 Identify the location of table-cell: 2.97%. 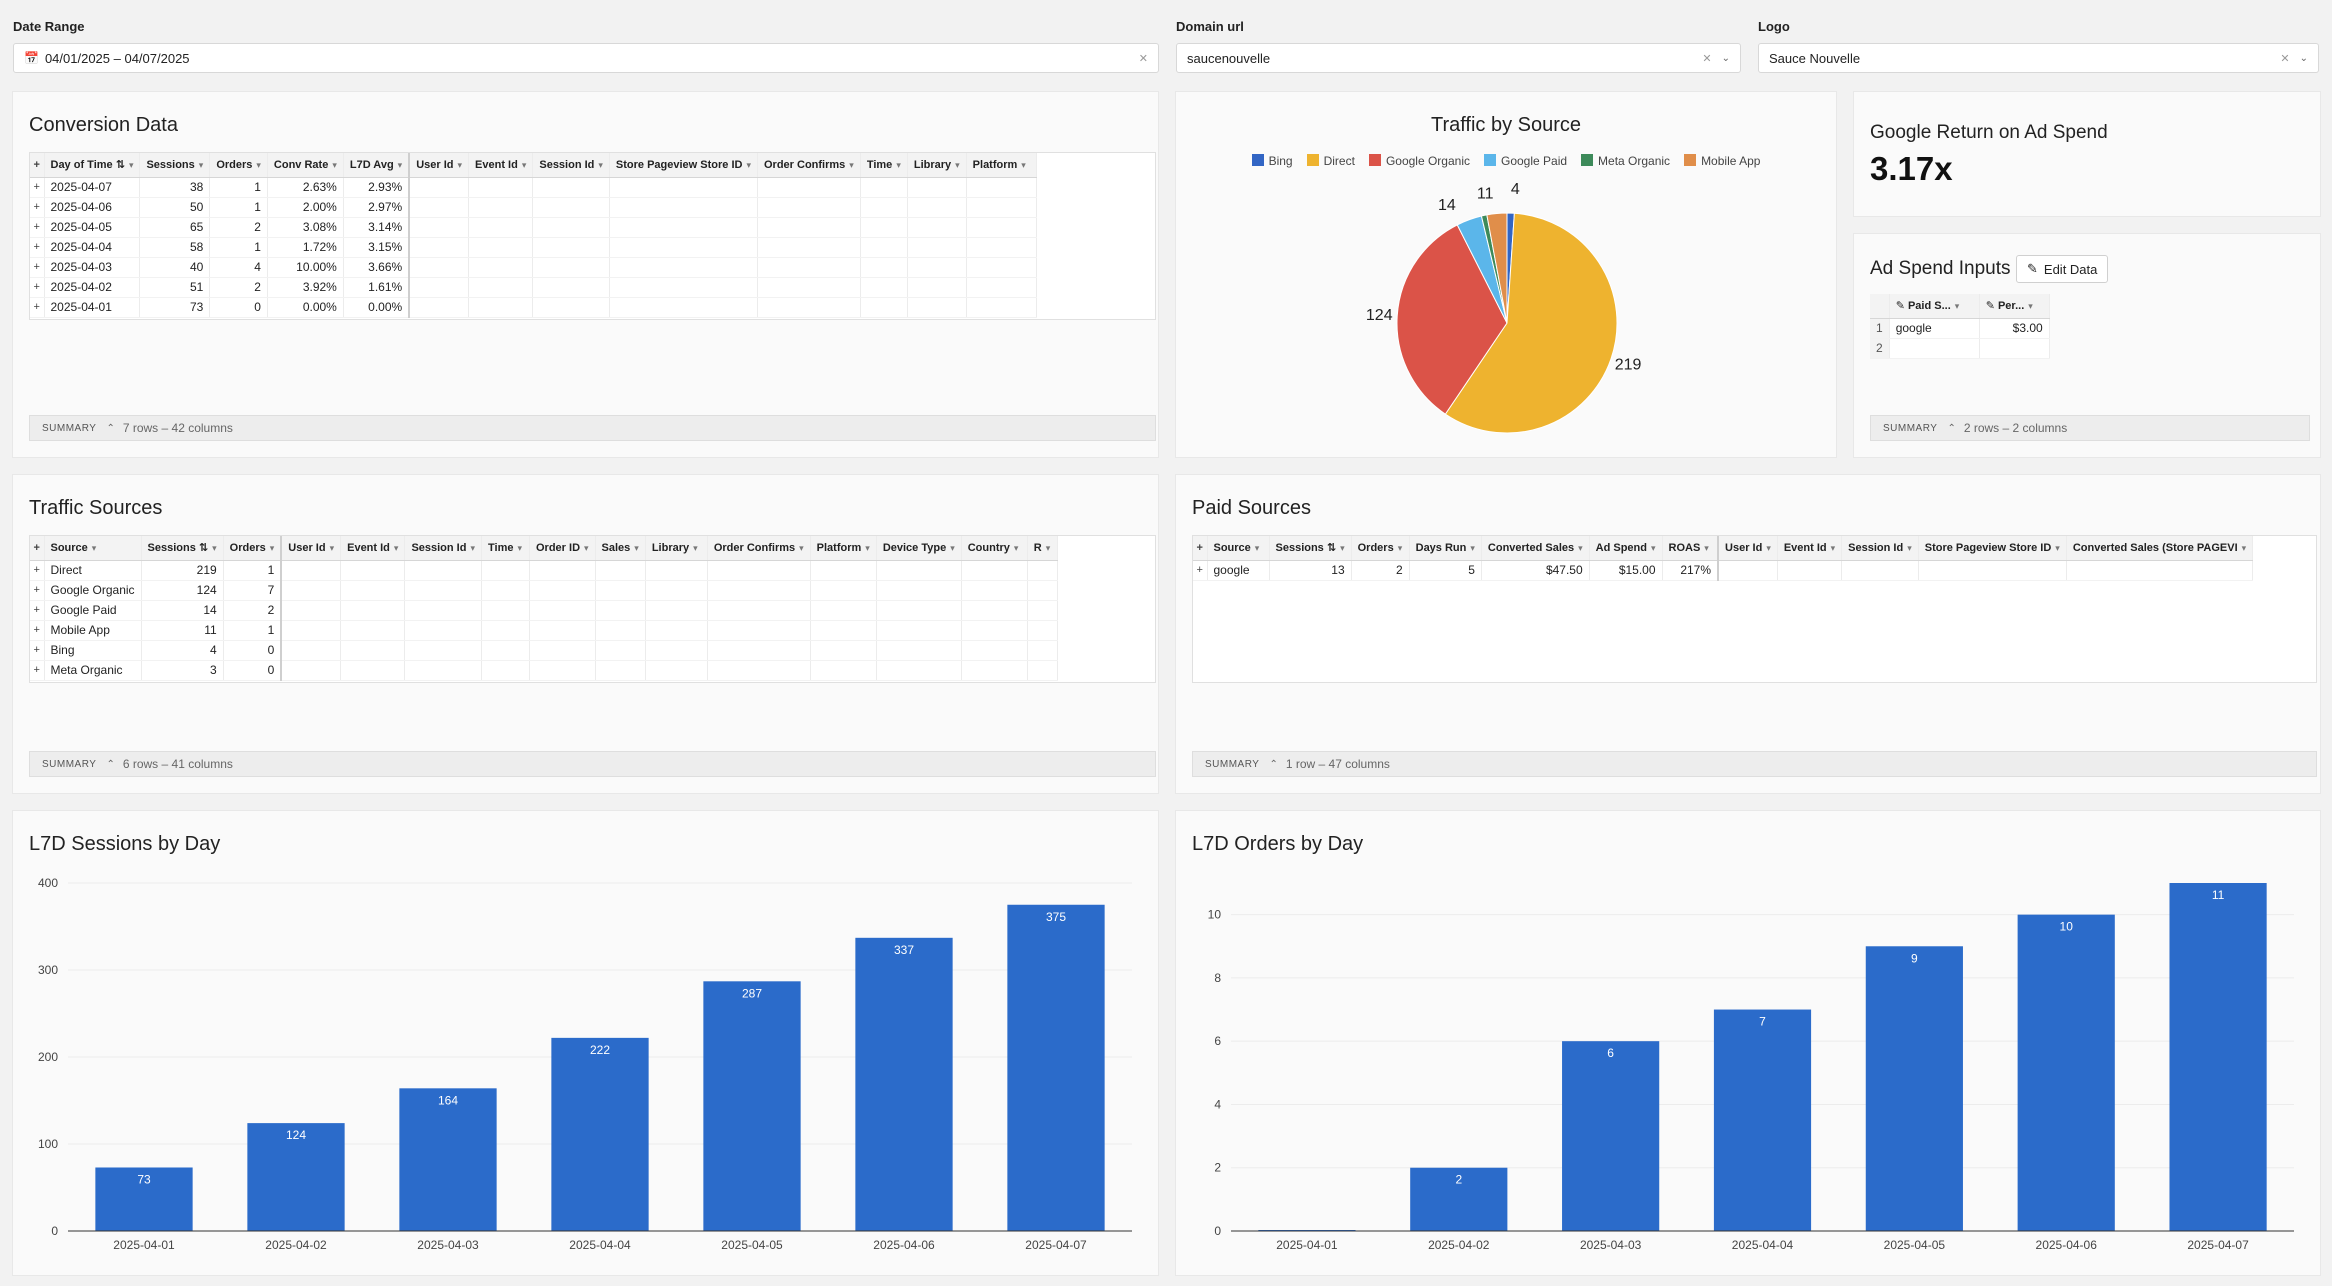
(377, 207).